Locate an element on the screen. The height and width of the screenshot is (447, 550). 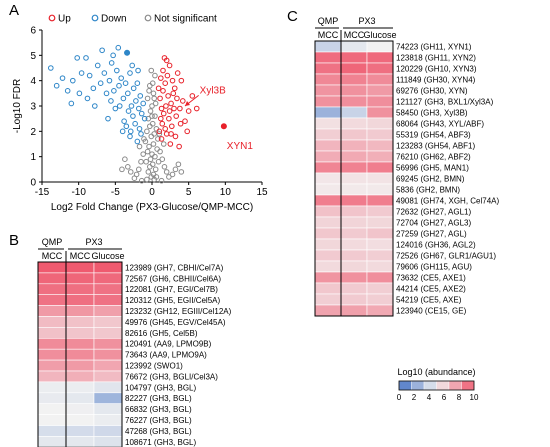
row-label: 44214 (CE5, AXE2) is located at coordinates (431, 289).